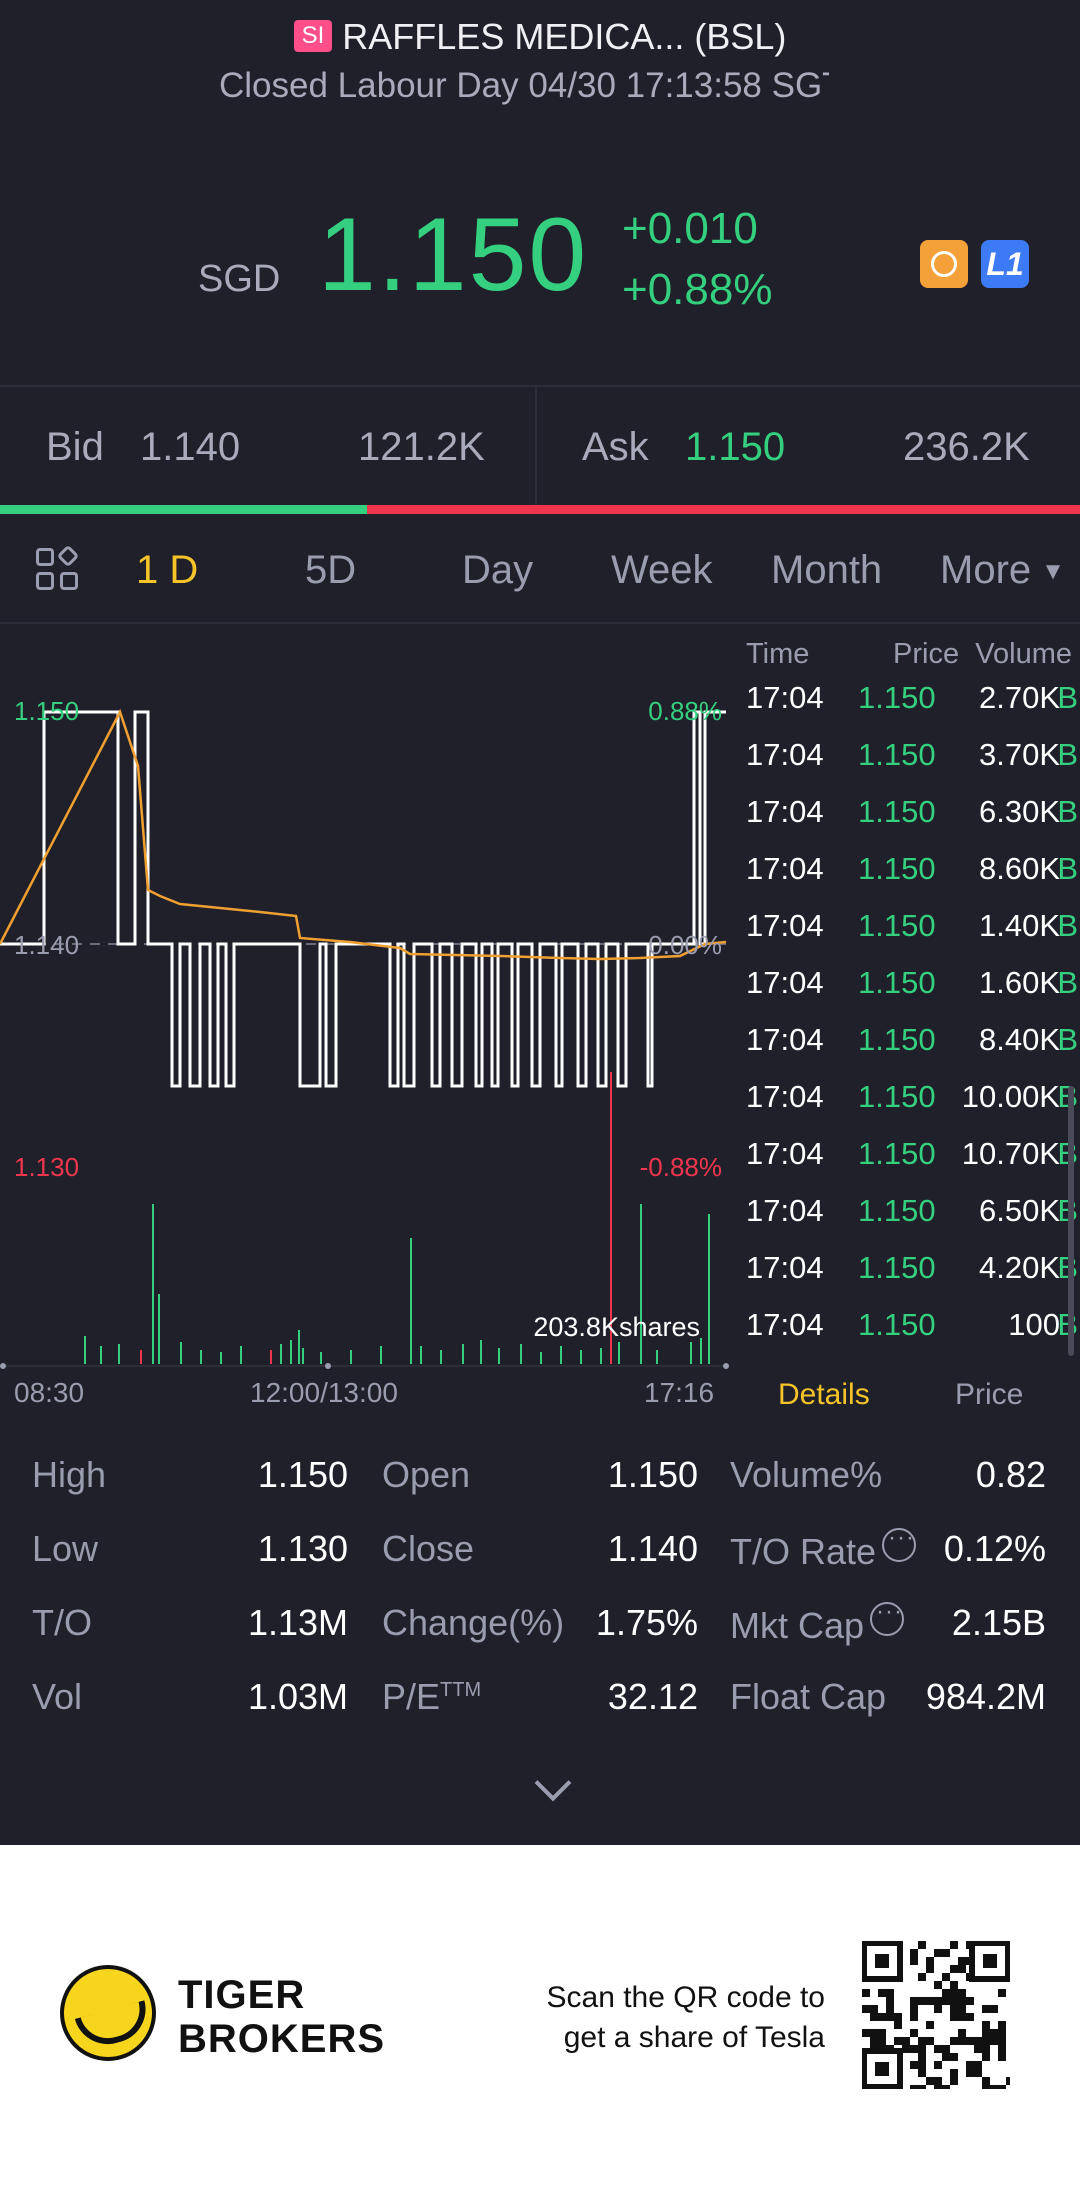 Image resolution: width=1080 pixels, height=2189 pixels. Describe the element at coordinates (824, 1394) in the screenshot. I see `tab-details: Details` at that location.